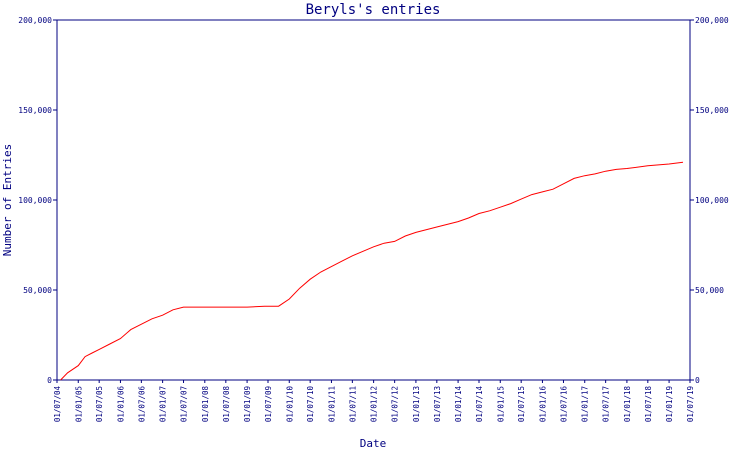 The height and width of the screenshot is (450, 750). I want to click on x-tick-label: 01/01/13, so click(416, 404).